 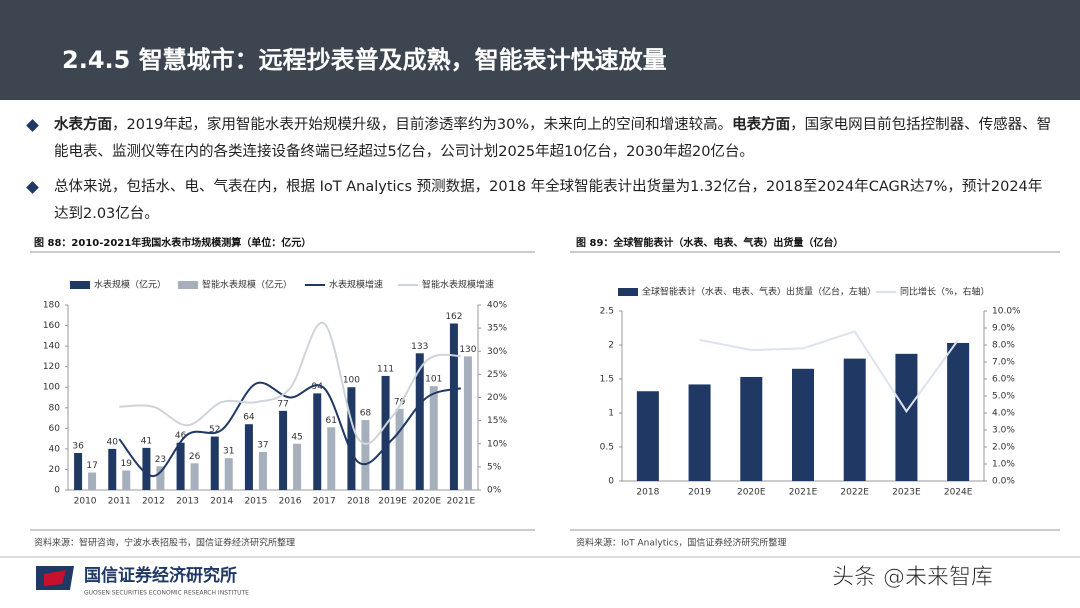 I want to click on data-label: 79, so click(x=400, y=402).